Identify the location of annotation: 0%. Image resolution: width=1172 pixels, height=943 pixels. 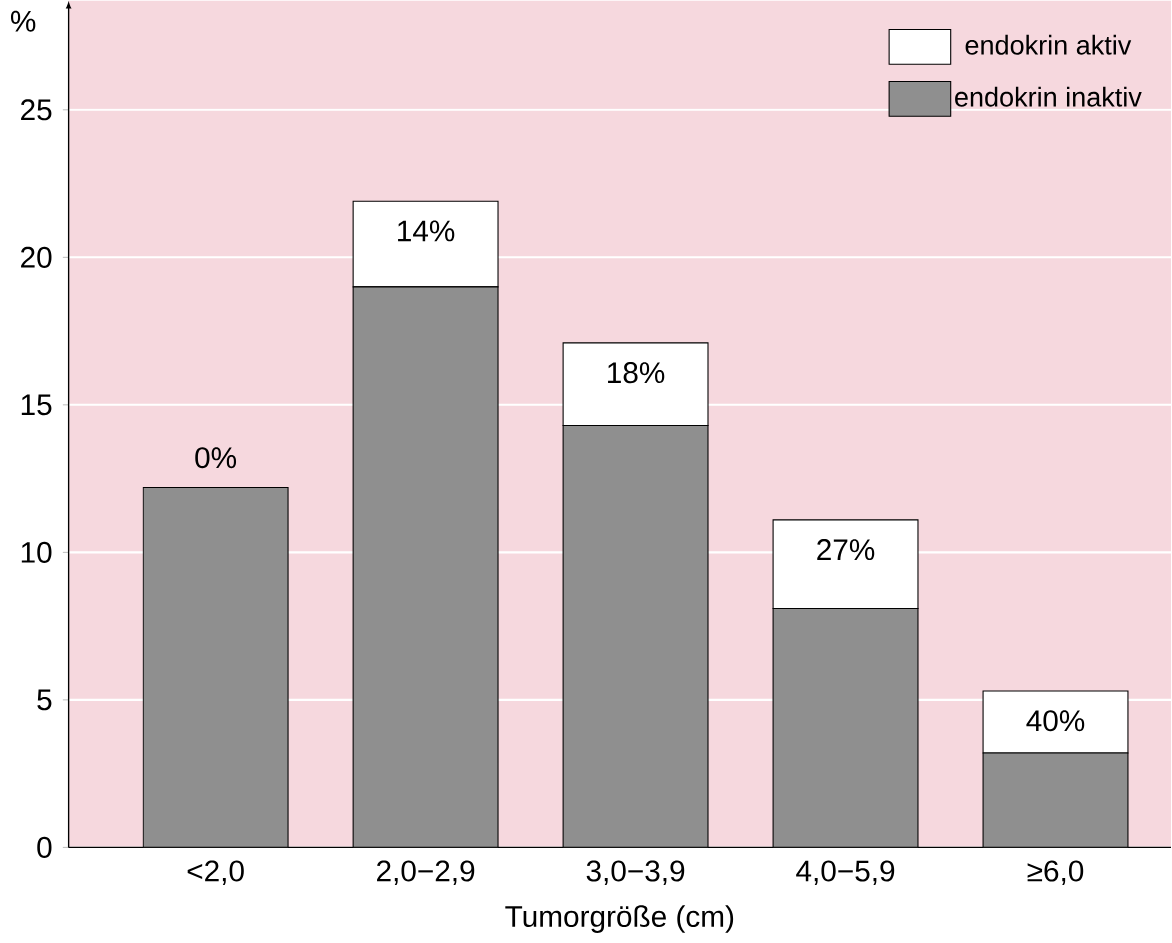
(216, 458).